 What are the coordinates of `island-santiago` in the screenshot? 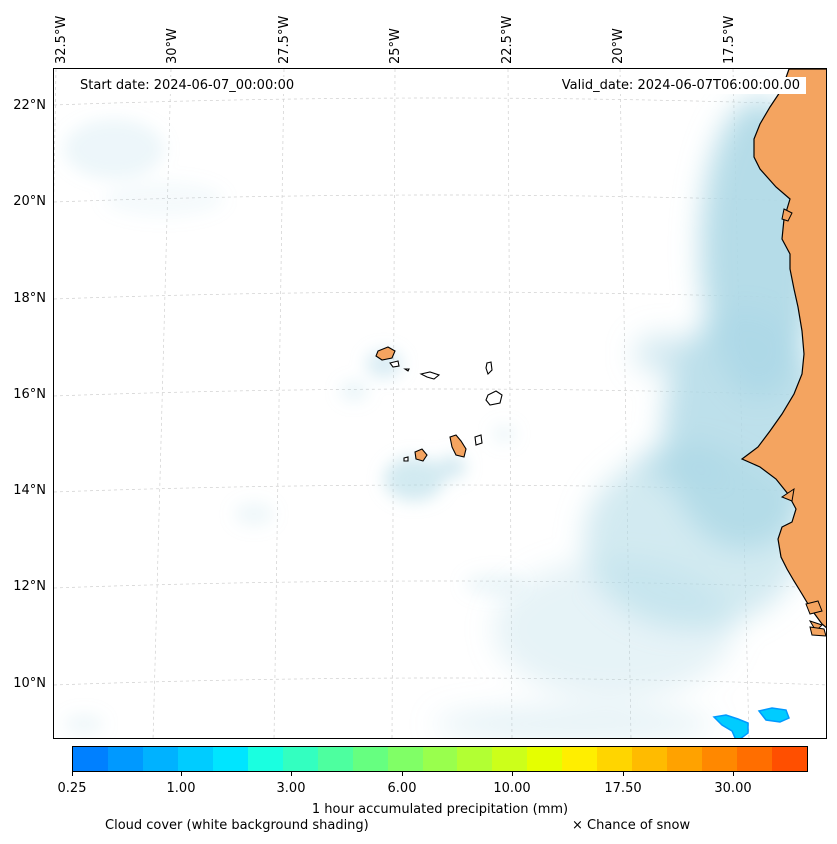 It's located at (458, 446).